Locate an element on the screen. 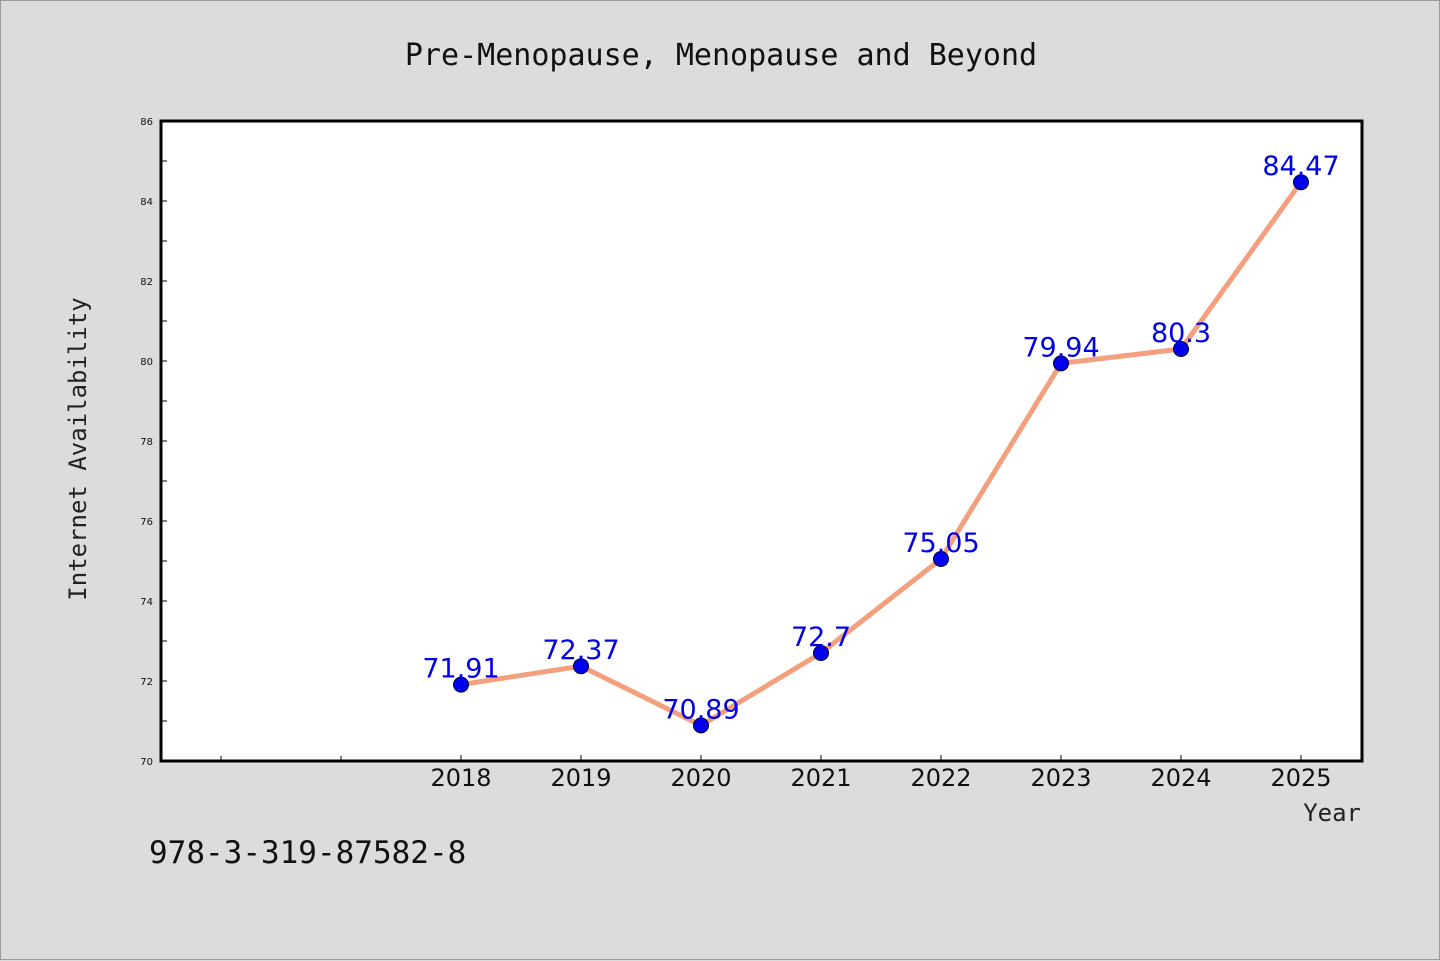  x-tick-label: 2021 is located at coordinates (820, 778).